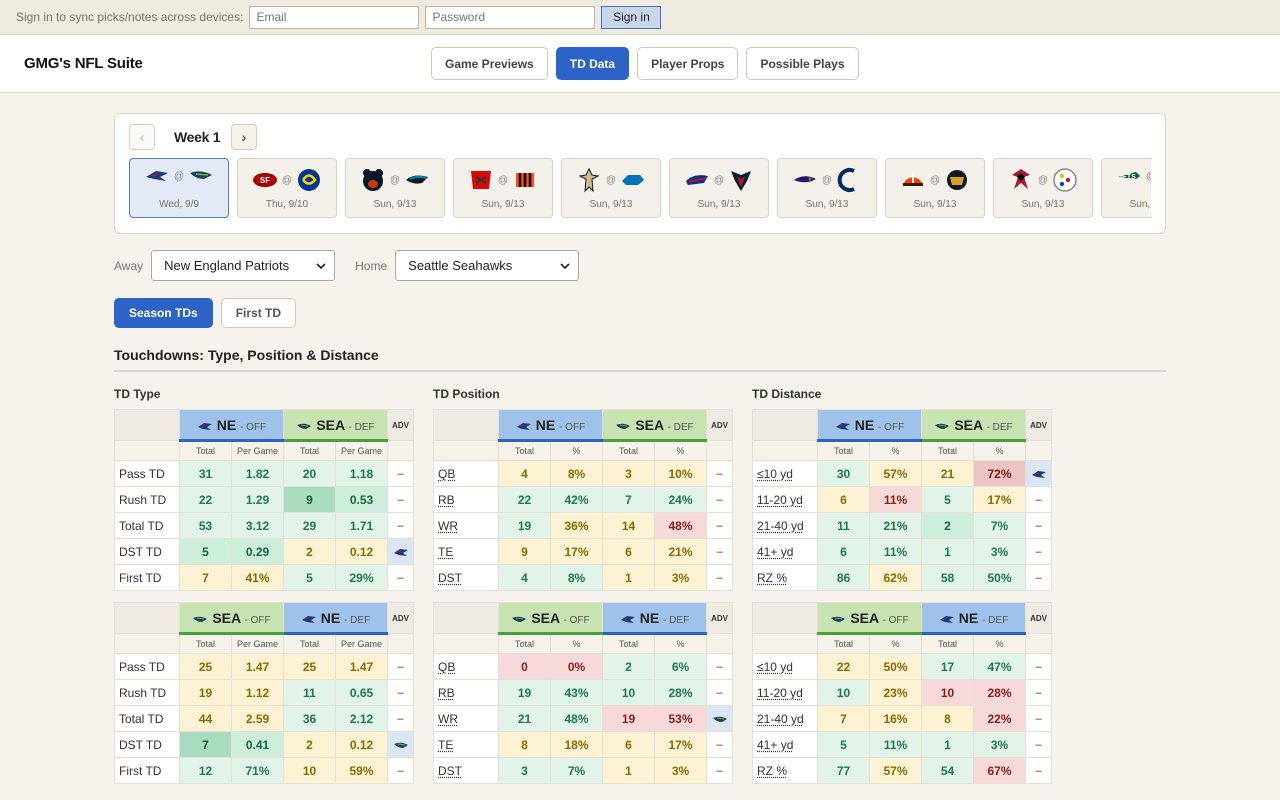 The width and height of the screenshot is (1280, 800). I want to click on def-total-cell: 58, so click(947, 577).